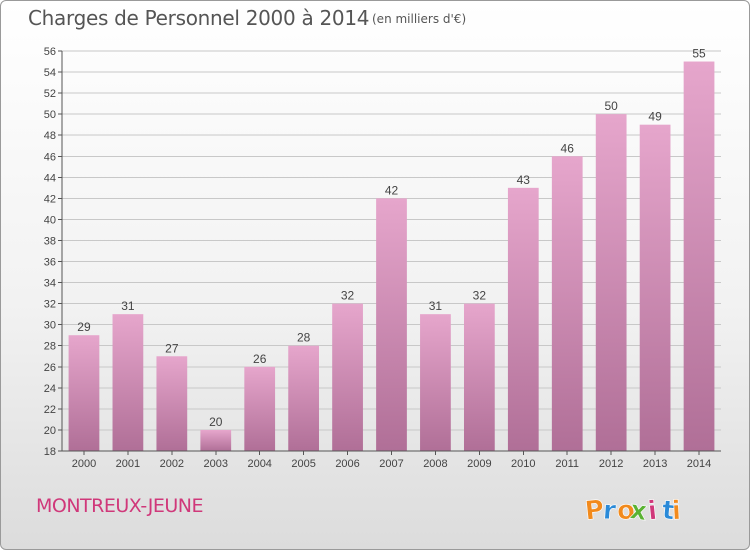 The height and width of the screenshot is (550, 750). I want to click on bar-value-label: 55, so click(699, 54).